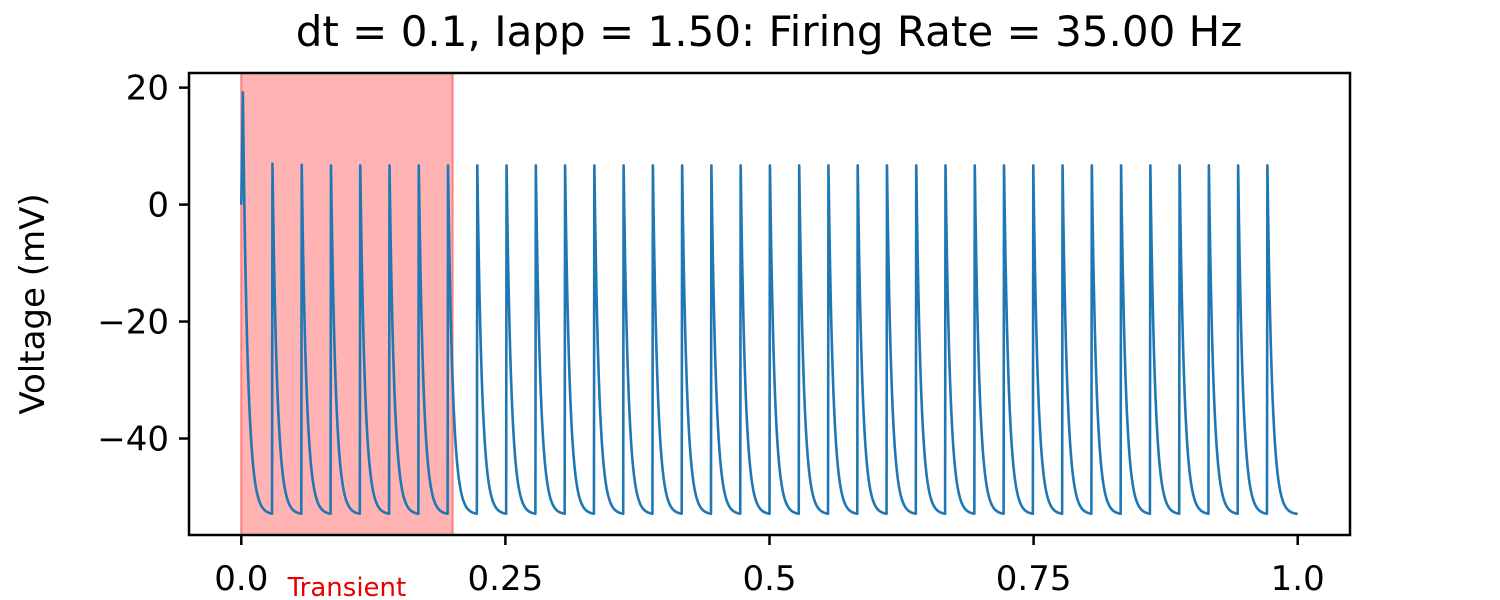 The image size is (1500, 600). Describe the element at coordinates (143, 264) in the screenshot. I see `y-axis: 20 0 −20 −40` at that location.